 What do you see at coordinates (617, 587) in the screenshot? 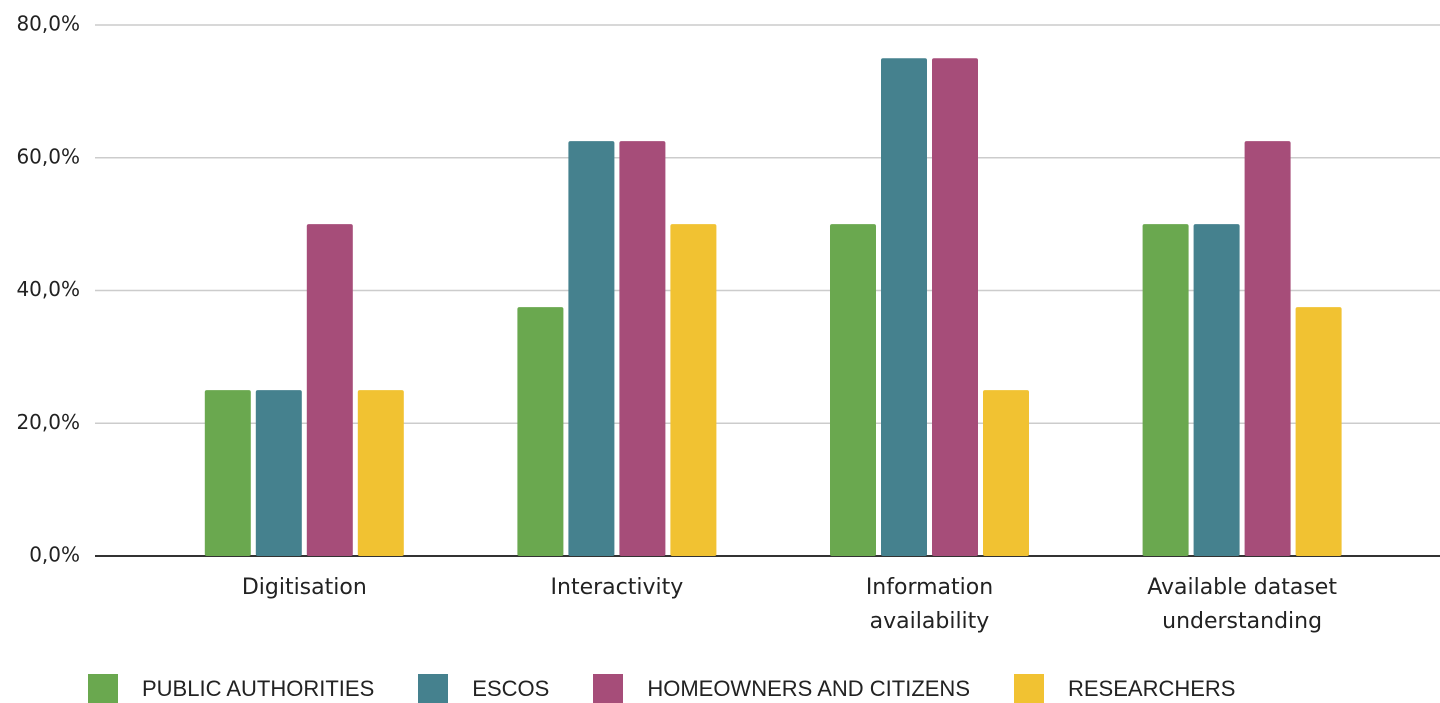
I see `x-tick-label: Interactivity` at bounding box center [617, 587].